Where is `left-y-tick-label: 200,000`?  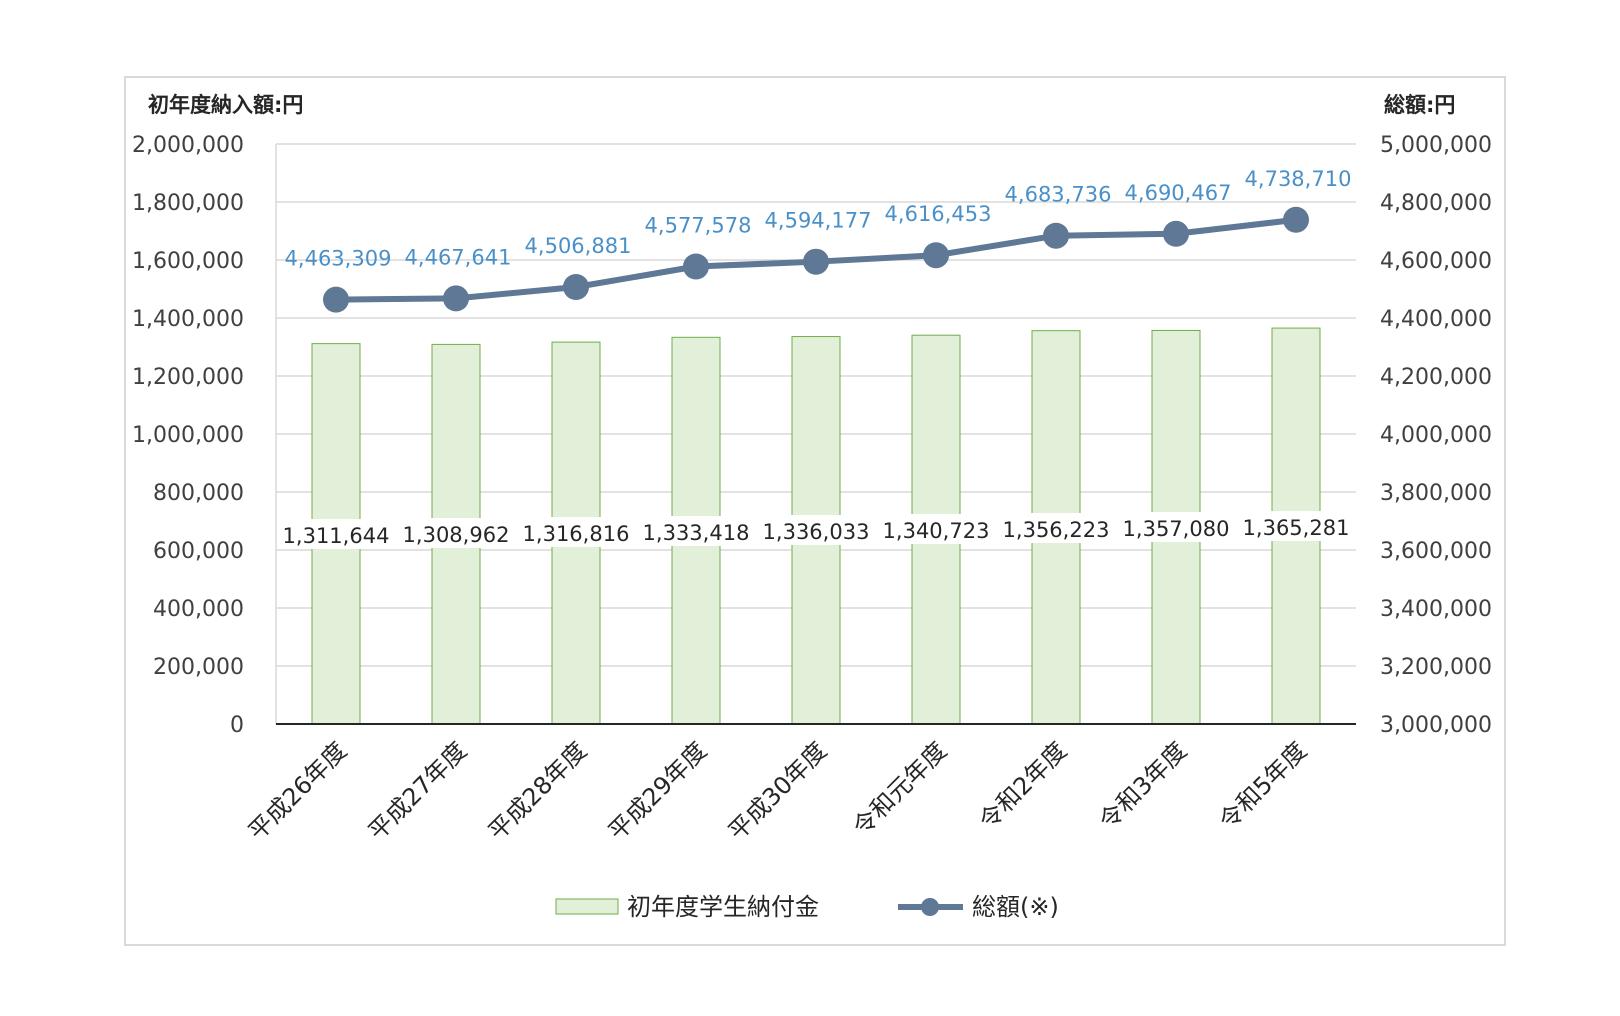
left-y-tick-label: 200,000 is located at coordinates (198, 667).